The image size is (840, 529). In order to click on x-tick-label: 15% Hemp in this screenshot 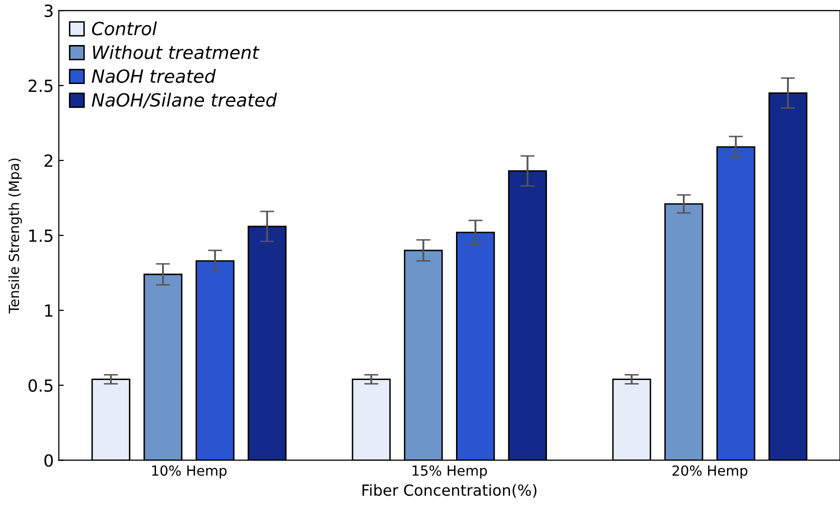, I will do `click(449, 472)`.